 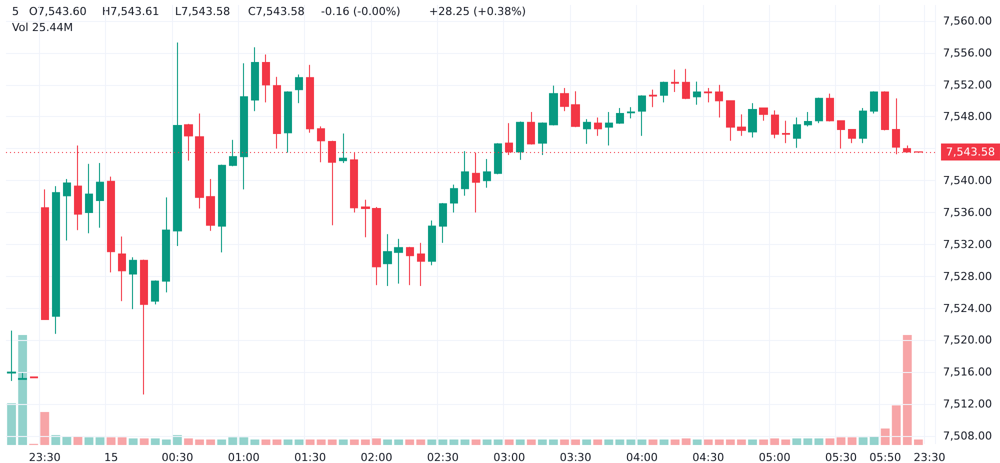 What do you see at coordinates (967, 53) in the screenshot?
I see `y-tick-label: 7,556.00` at bounding box center [967, 53].